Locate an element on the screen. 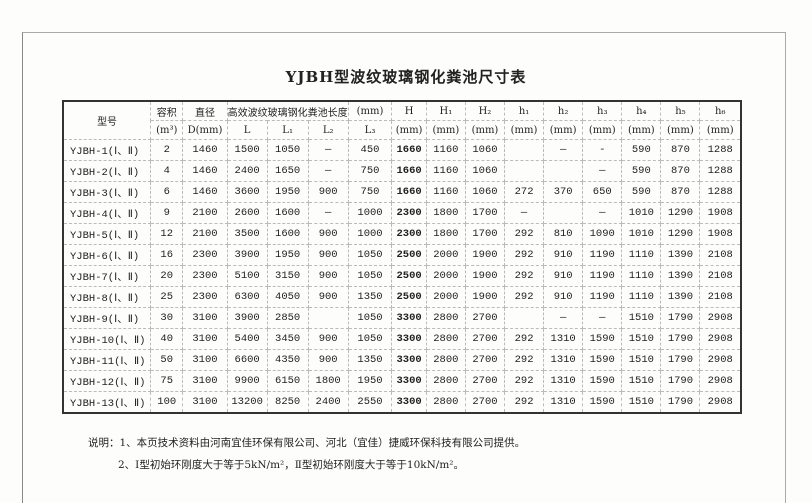 The width and height of the screenshot is (812, 503). table-cell: 3150 is located at coordinates (287, 276).